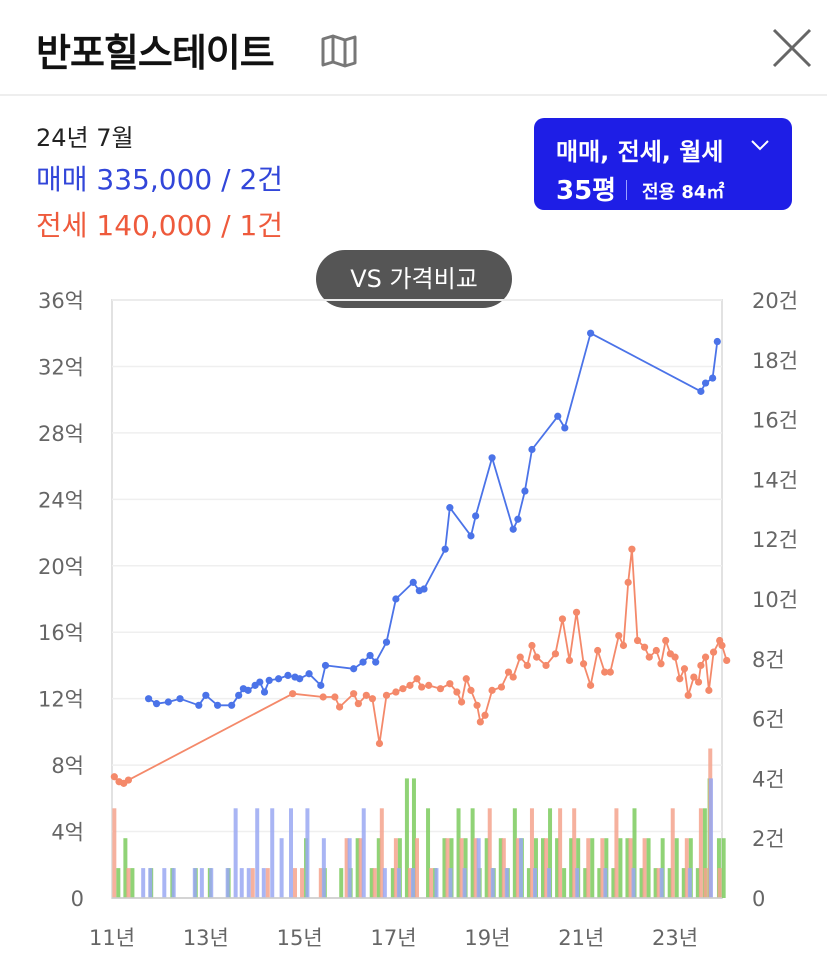  Describe the element at coordinates (768, 779) in the screenshot. I see `y-right-tick-label: 4건` at that location.